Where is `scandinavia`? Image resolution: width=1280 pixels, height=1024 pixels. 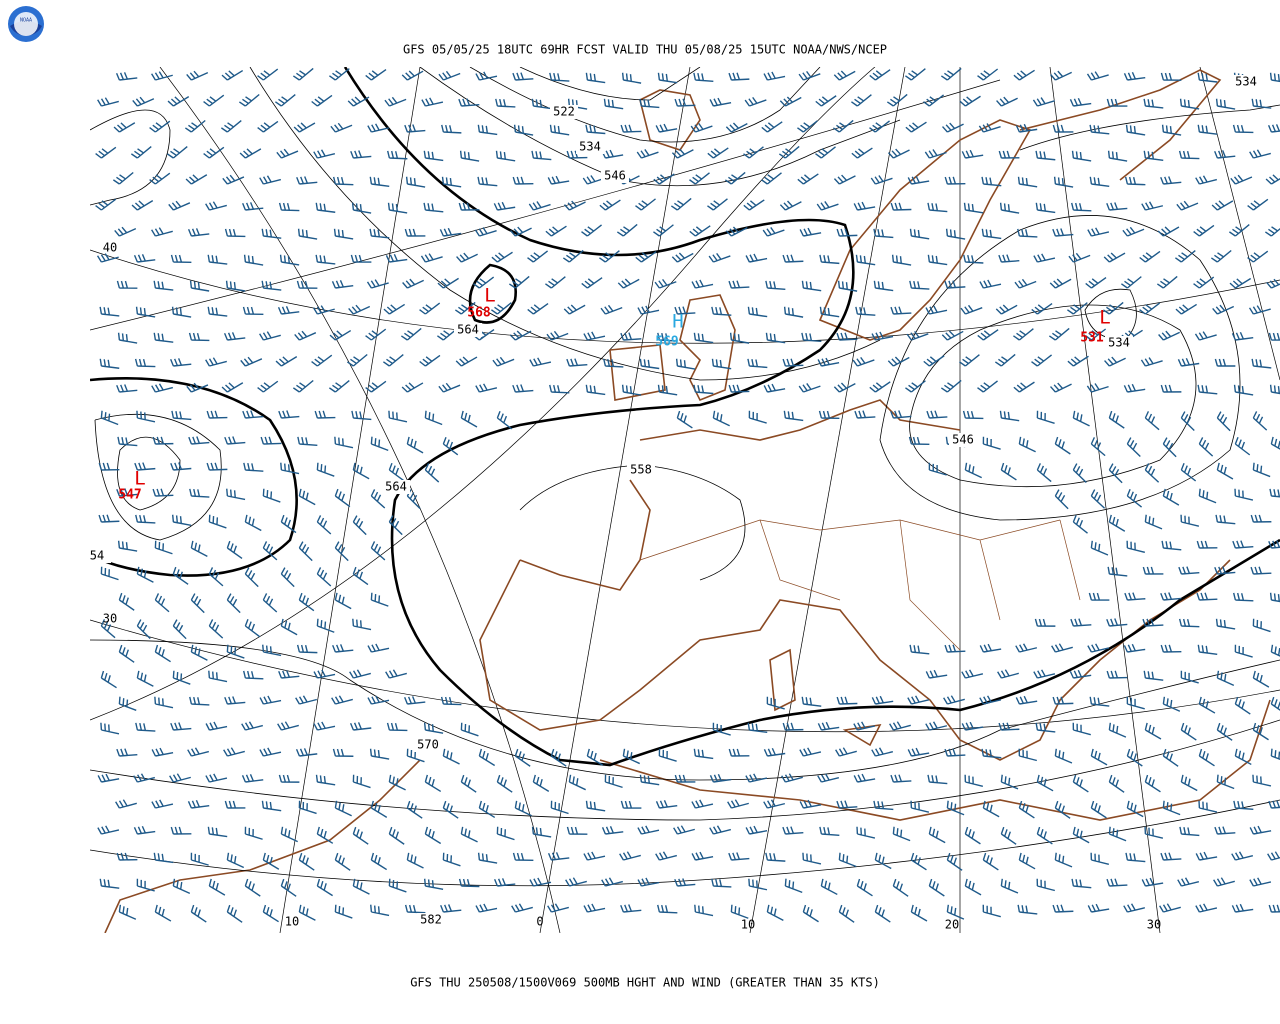
scandinavia is located at coordinates (925, 230).